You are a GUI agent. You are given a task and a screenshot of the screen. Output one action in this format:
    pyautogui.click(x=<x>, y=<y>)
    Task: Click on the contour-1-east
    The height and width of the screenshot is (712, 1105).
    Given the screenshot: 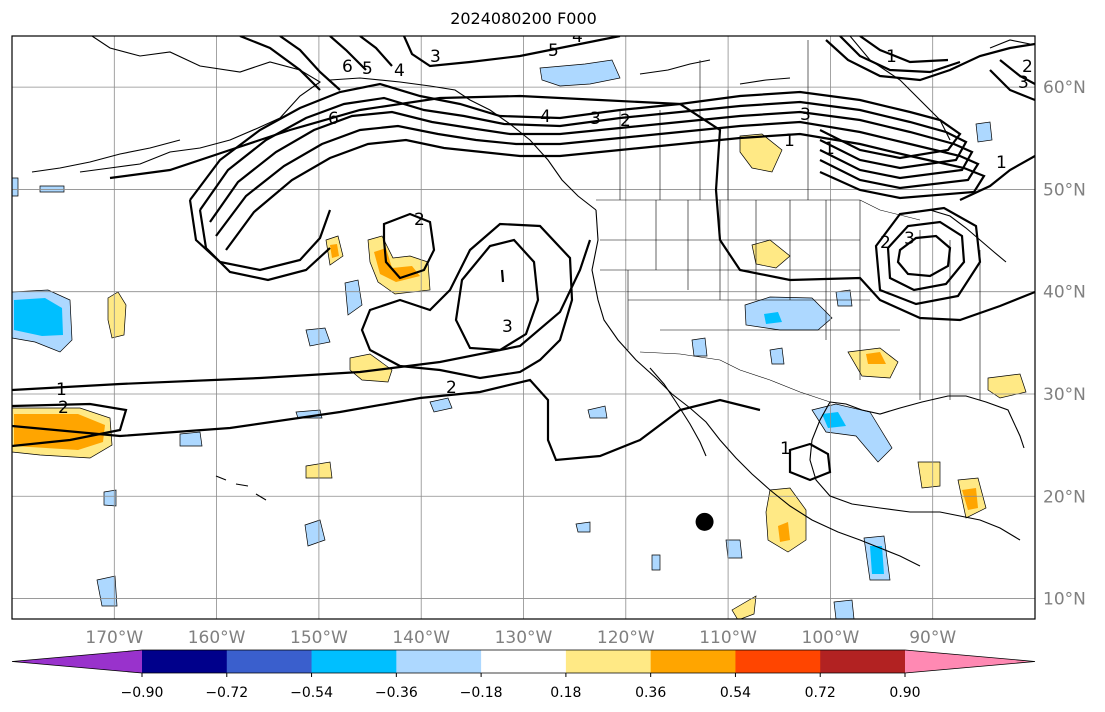 What is the action you would take?
    pyautogui.click(x=997, y=178)
    